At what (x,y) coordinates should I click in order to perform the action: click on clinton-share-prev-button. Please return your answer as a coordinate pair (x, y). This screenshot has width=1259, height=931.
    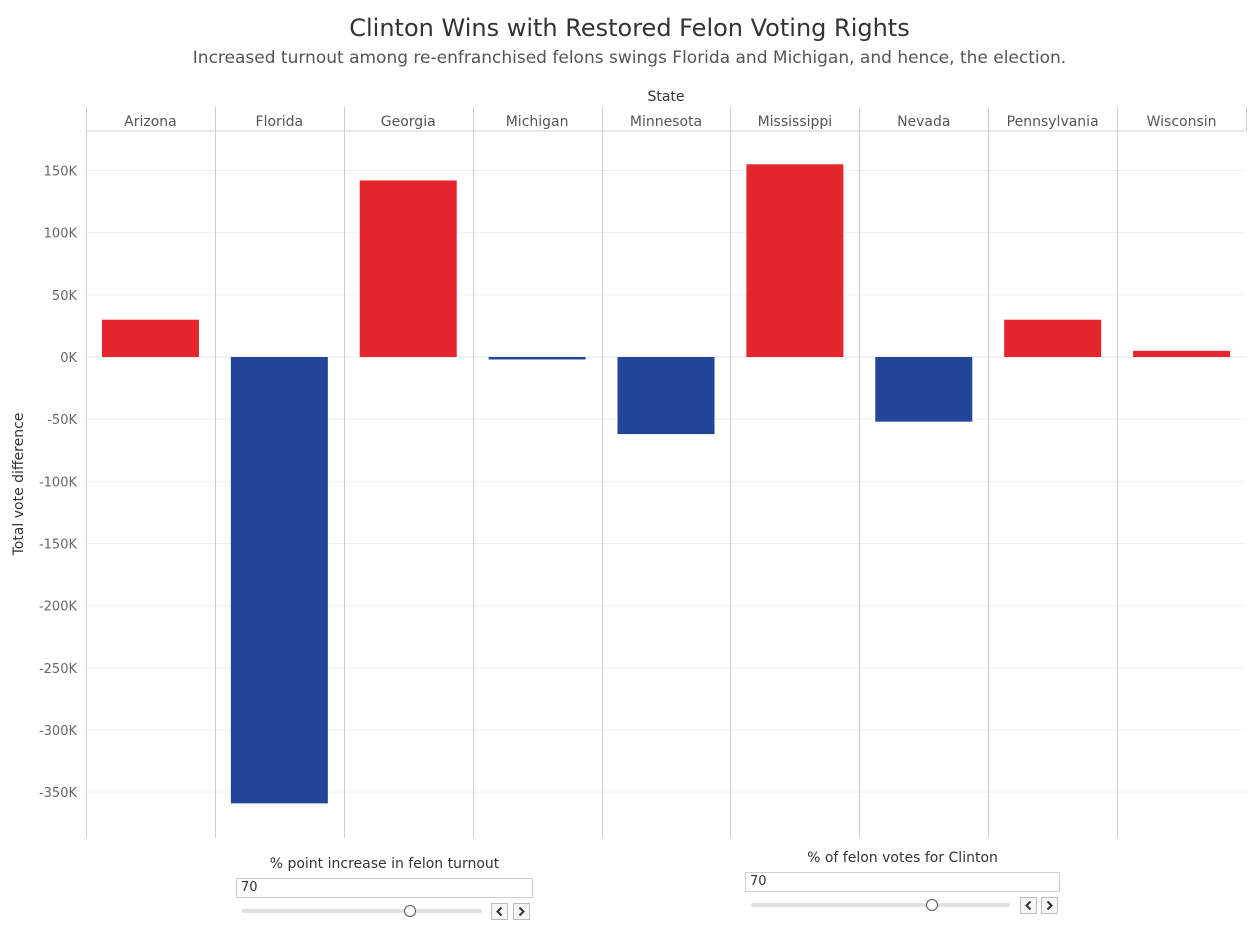
    Looking at the image, I should click on (1028, 905).